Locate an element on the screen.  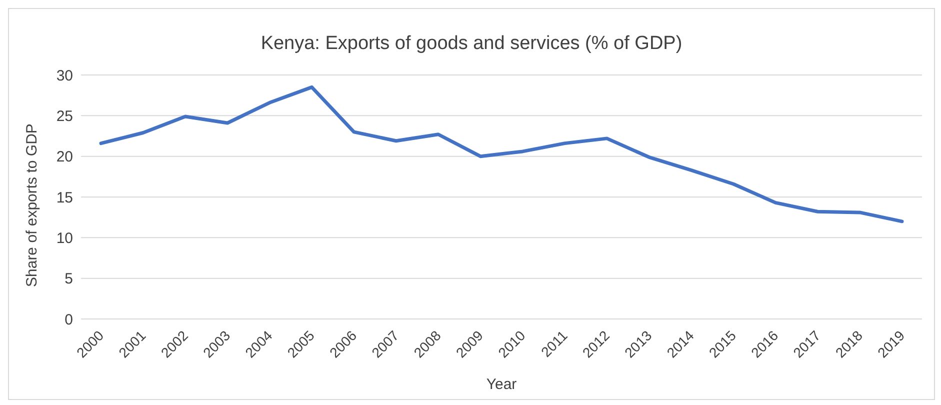
x-axis-title: Year is located at coordinates (501, 384).